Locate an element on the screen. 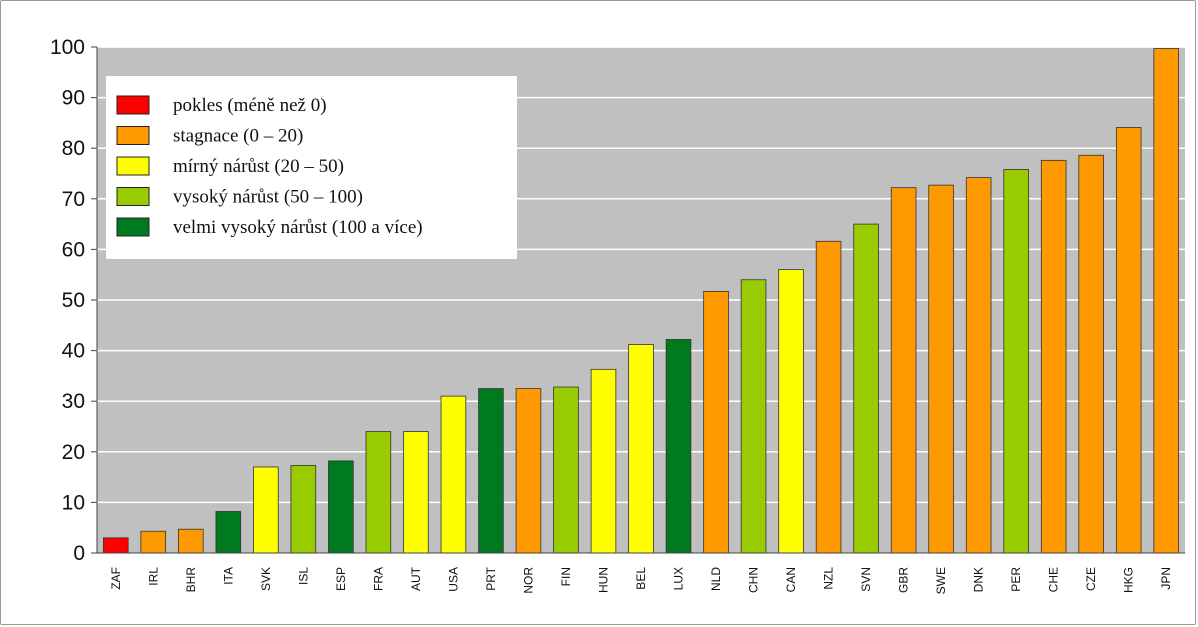 The height and width of the screenshot is (627, 1198). y-tick-label: 60 is located at coordinates (73, 249).